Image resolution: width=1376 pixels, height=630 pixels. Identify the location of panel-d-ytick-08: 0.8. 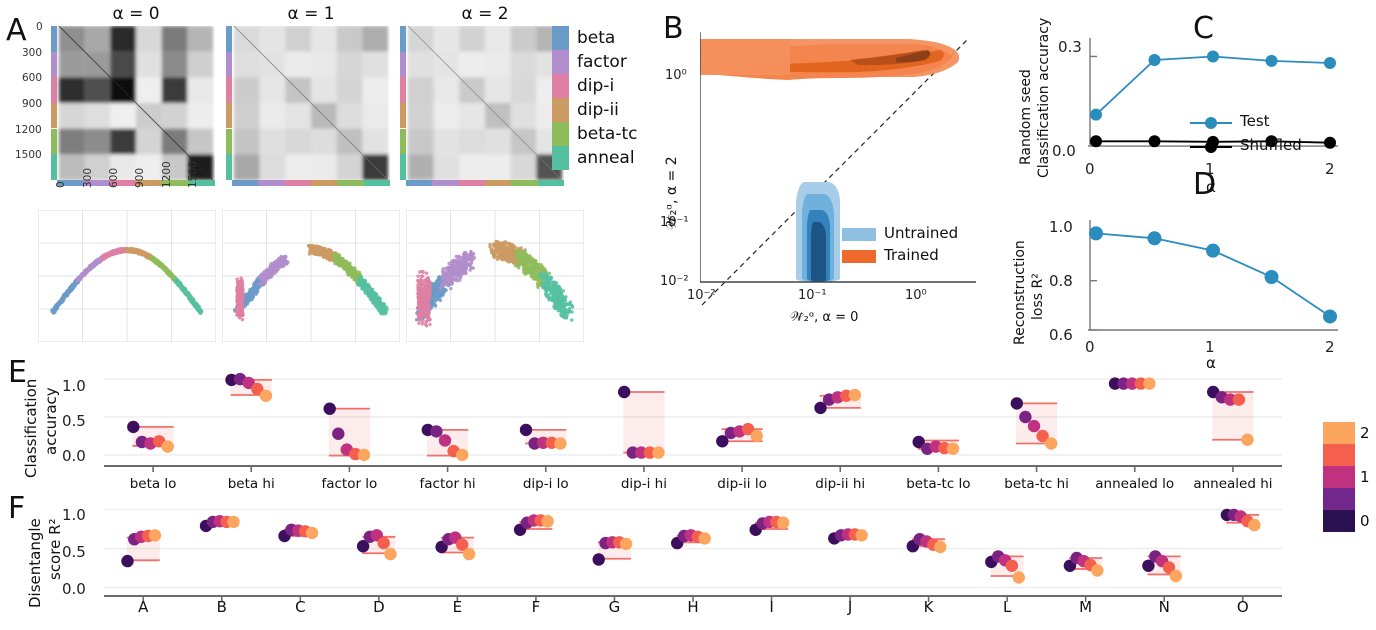
(1061, 281).